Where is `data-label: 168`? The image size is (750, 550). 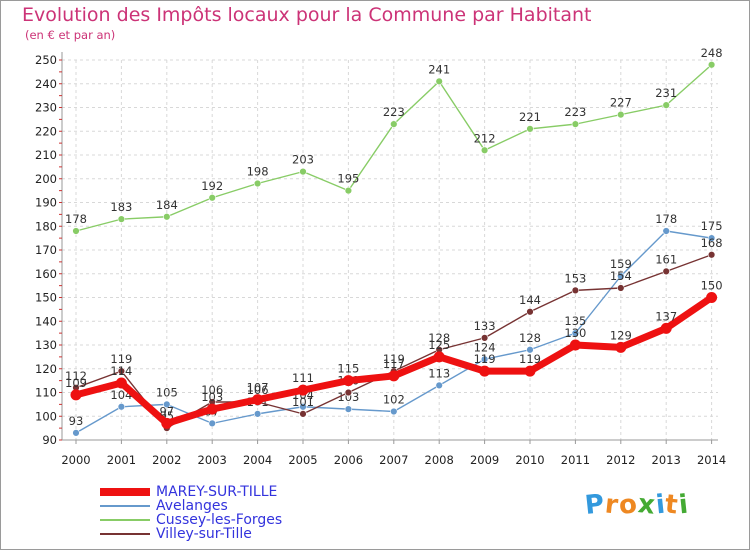 data-label: 168 is located at coordinates (712, 243).